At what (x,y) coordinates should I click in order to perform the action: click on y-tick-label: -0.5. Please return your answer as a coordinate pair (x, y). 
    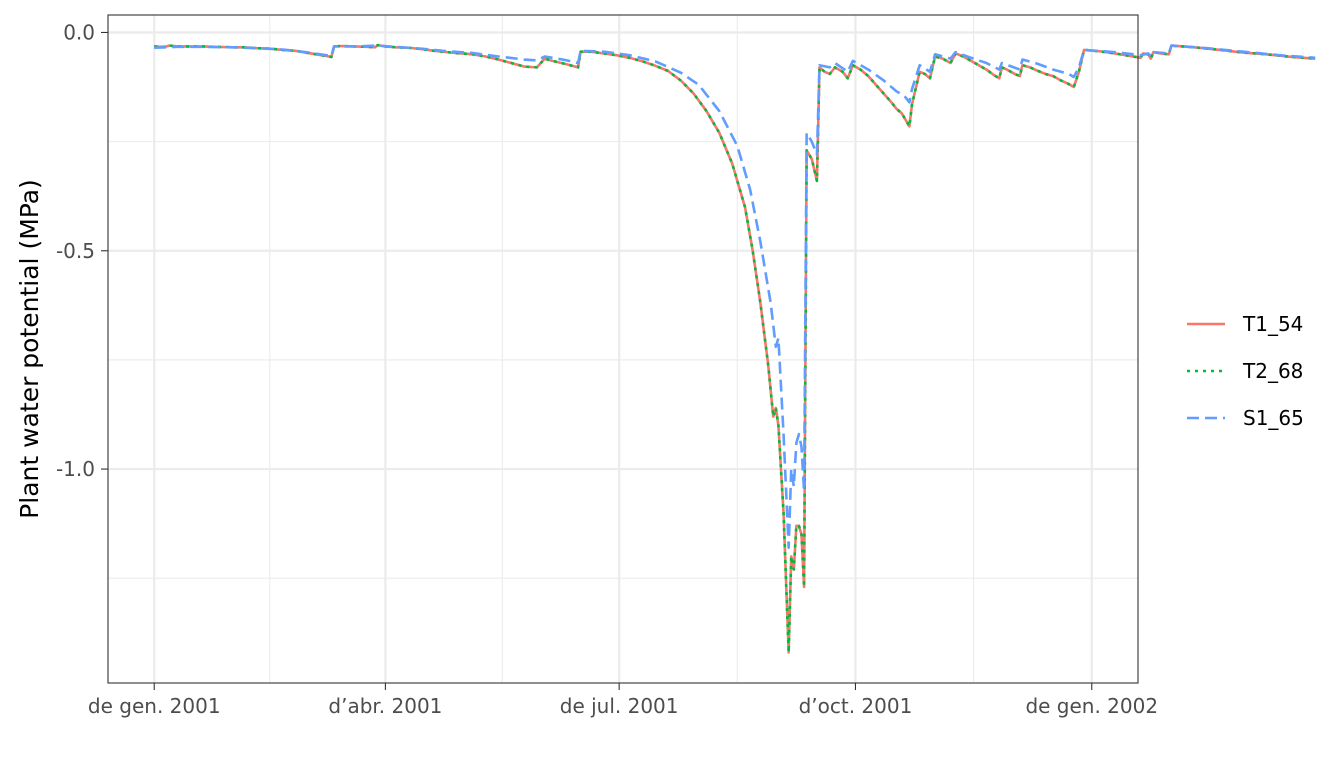
    Looking at the image, I should click on (75, 251).